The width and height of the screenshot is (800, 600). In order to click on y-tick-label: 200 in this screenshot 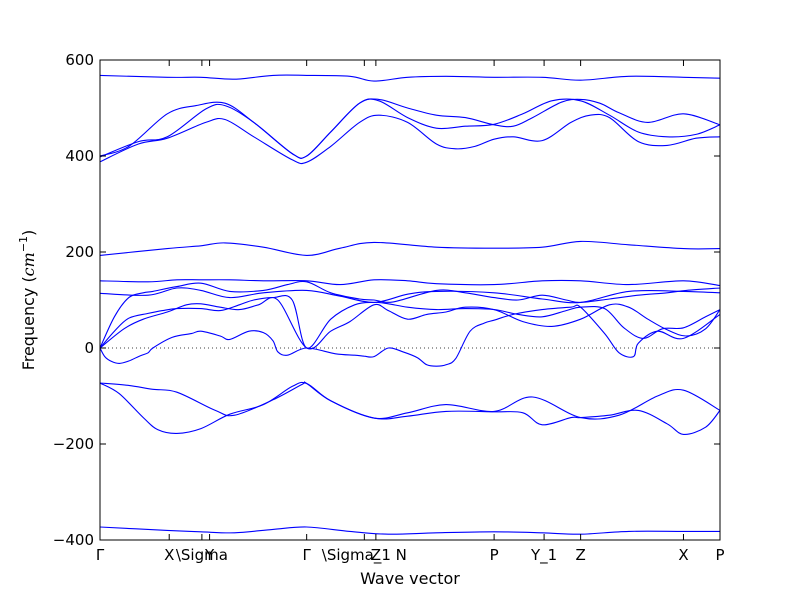, I will do `click(79, 252)`.